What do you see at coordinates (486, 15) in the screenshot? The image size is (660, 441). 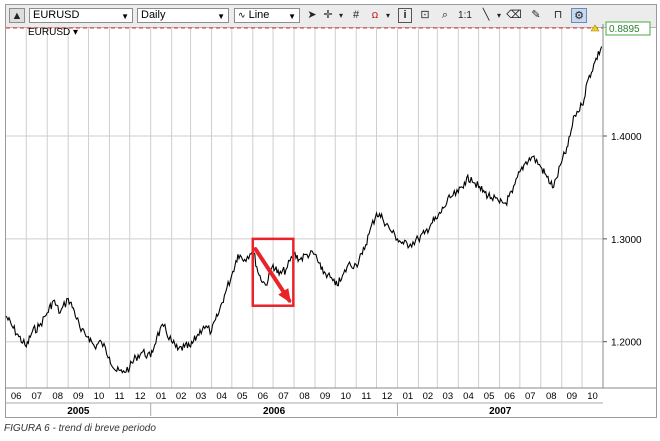 I see `trendline-icon: ╲` at bounding box center [486, 15].